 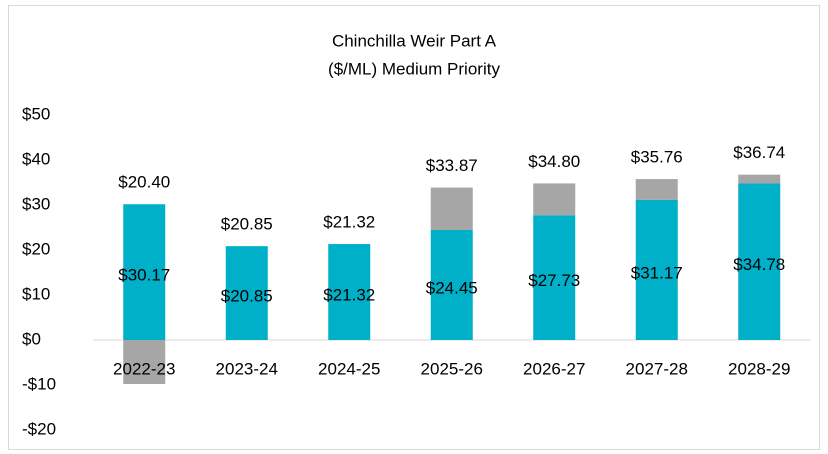 I want to click on x-tick-label: 2026-27, so click(x=554, y=368).